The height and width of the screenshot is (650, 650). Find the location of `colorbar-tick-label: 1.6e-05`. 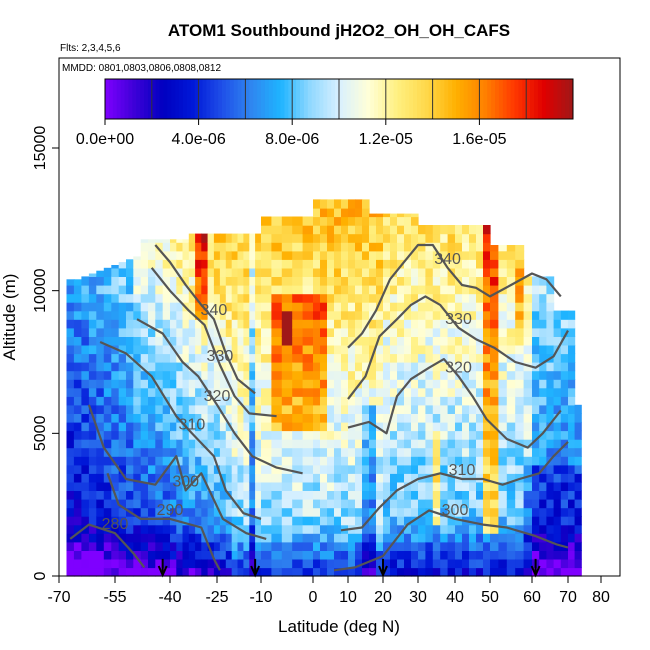

colorbar-tick-label: 1.6e-05 is located at coordinates (479, 139).